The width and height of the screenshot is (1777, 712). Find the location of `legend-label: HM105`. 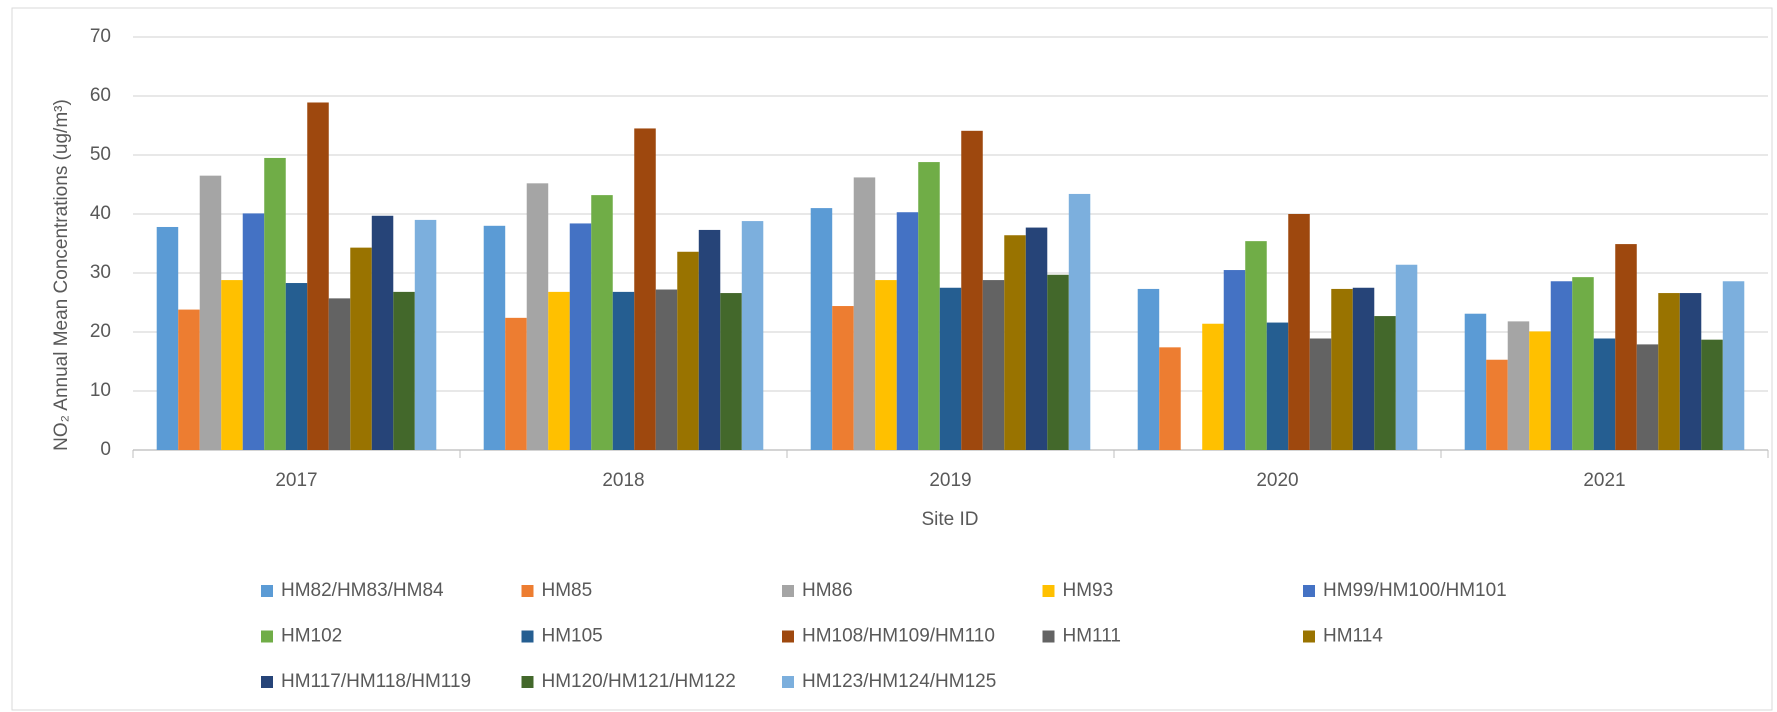

legend-label: HM105 is located at coordinates (572, 636).